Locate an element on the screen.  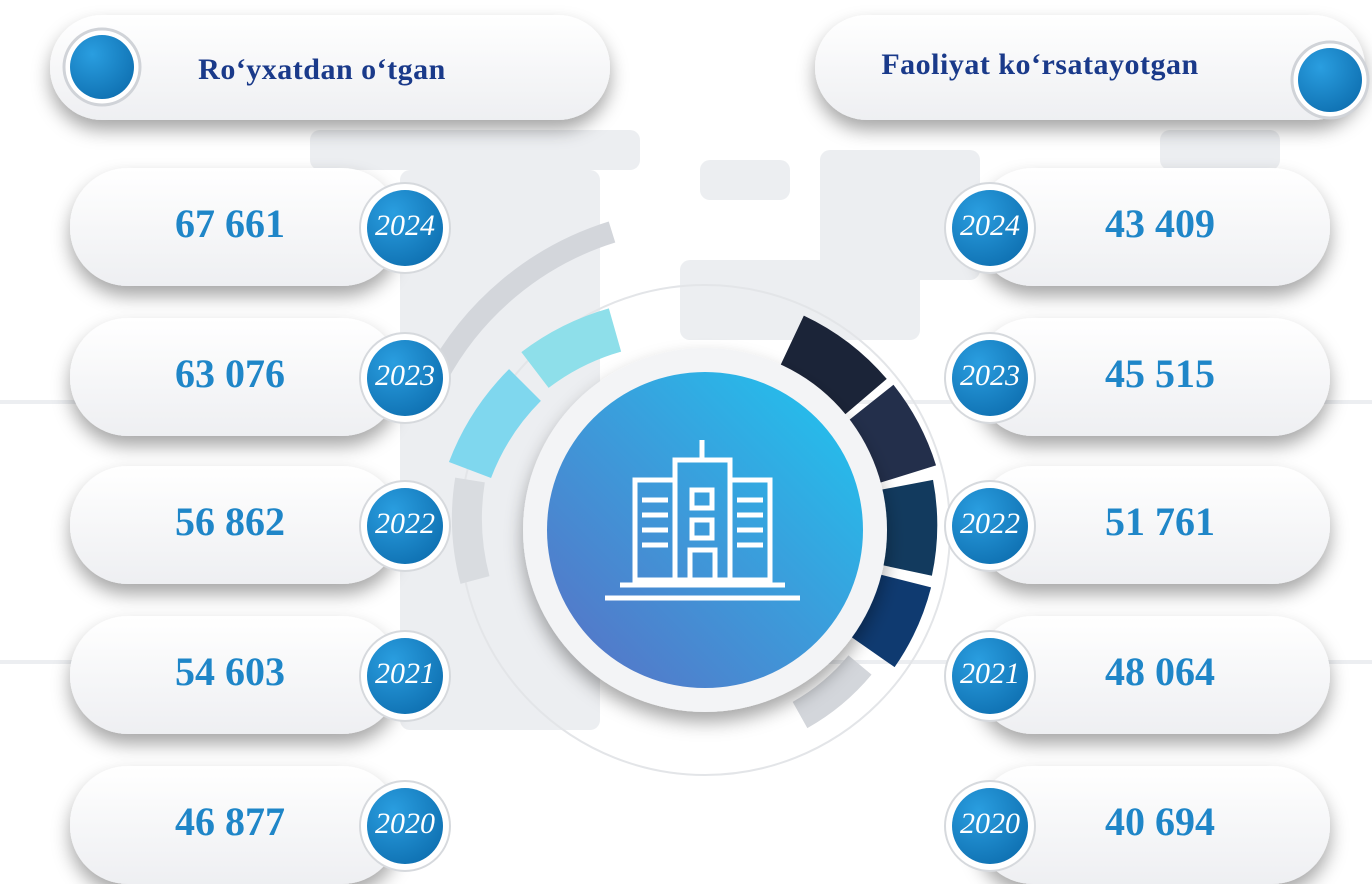
value: 43 409 is located at coordinates (1160, 223).